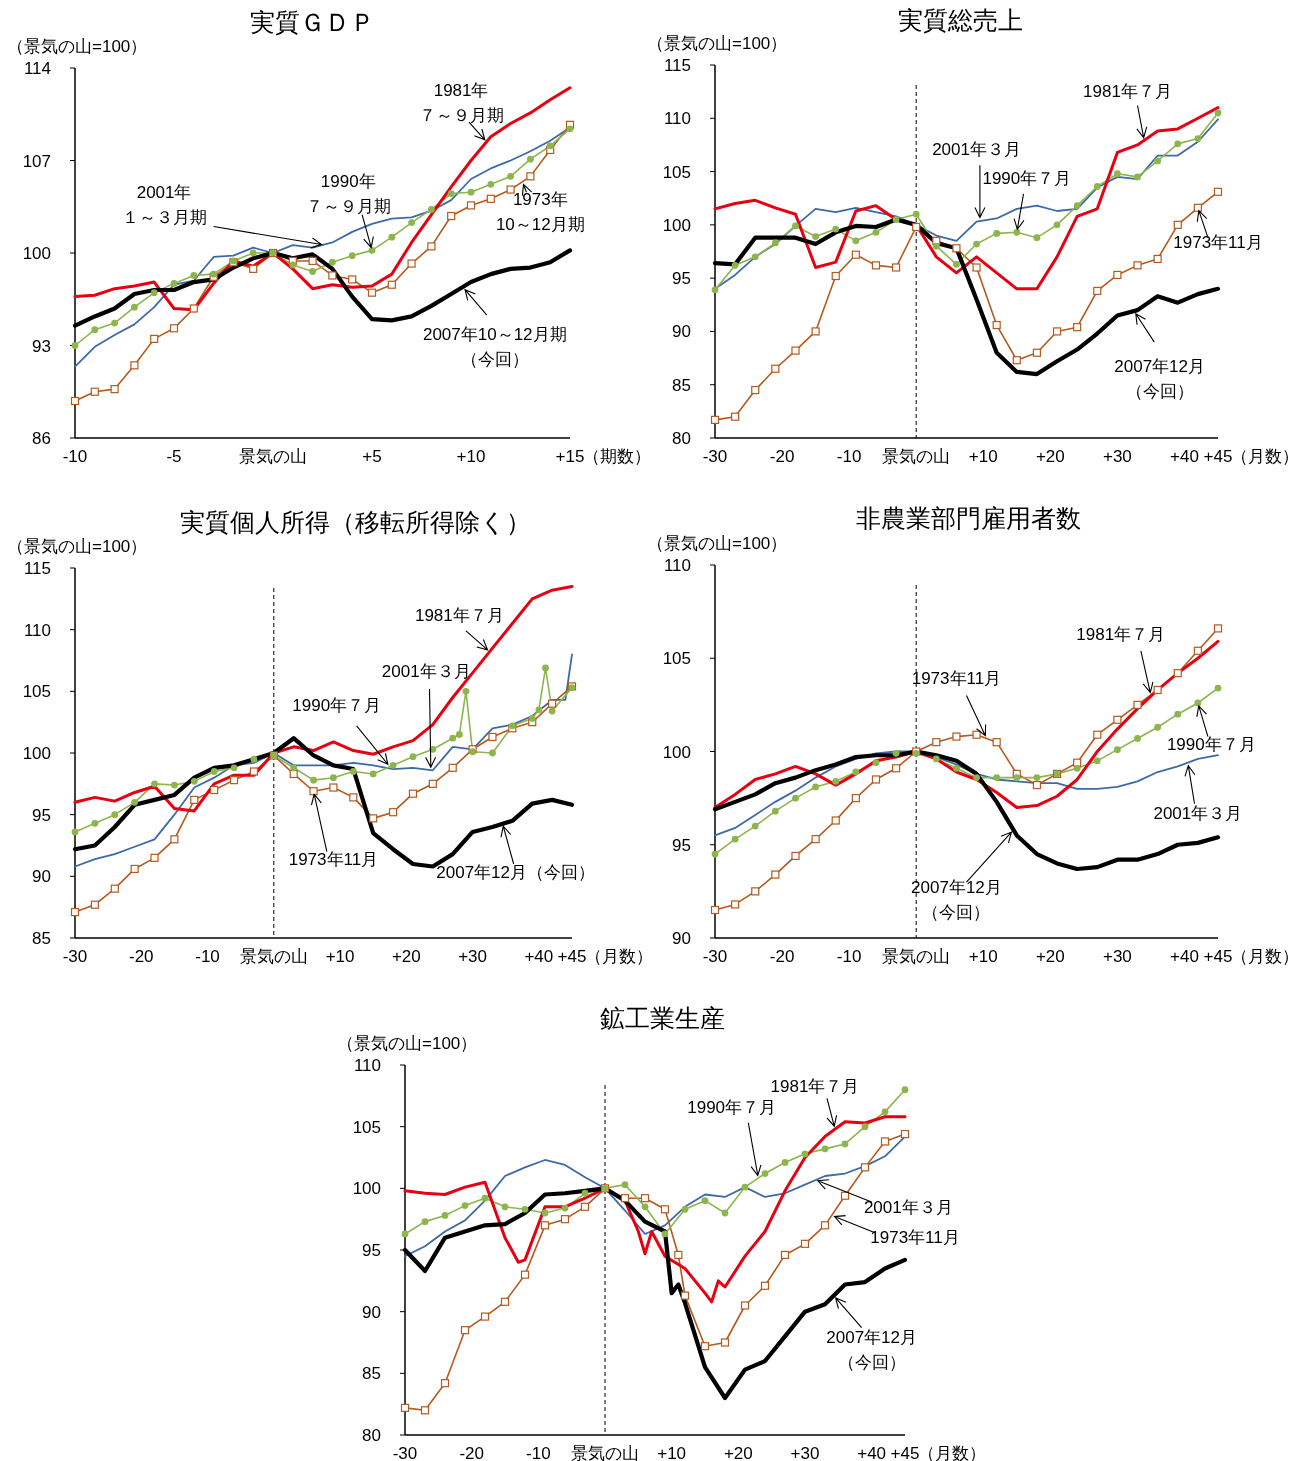  I want to click on annotation: 1973年10～12月期, so click(540, 212).